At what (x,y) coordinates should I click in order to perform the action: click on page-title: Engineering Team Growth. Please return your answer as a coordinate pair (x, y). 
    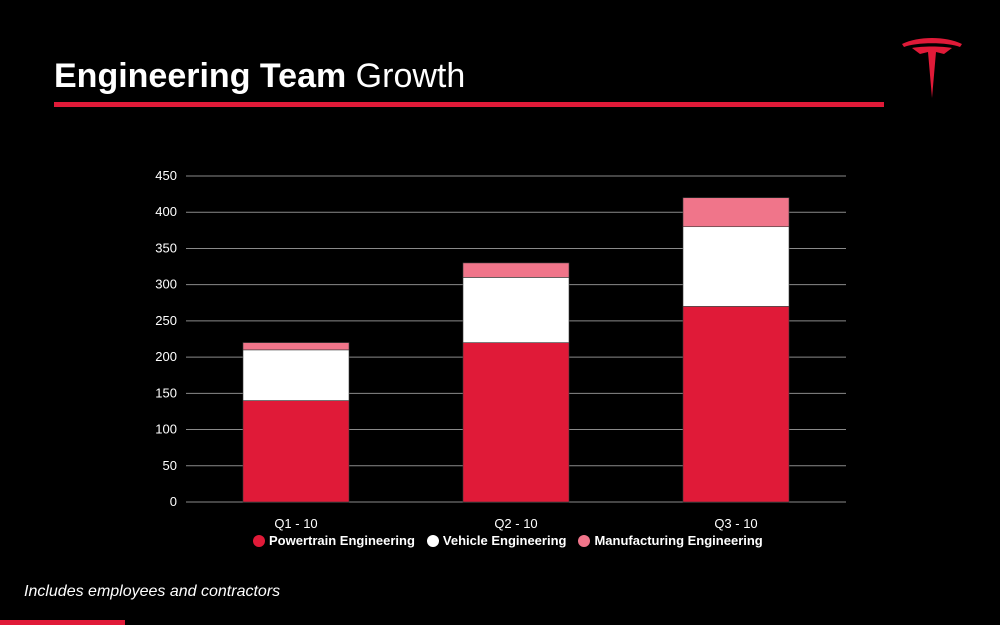
    Looking at the image, I should click on (259, 76).